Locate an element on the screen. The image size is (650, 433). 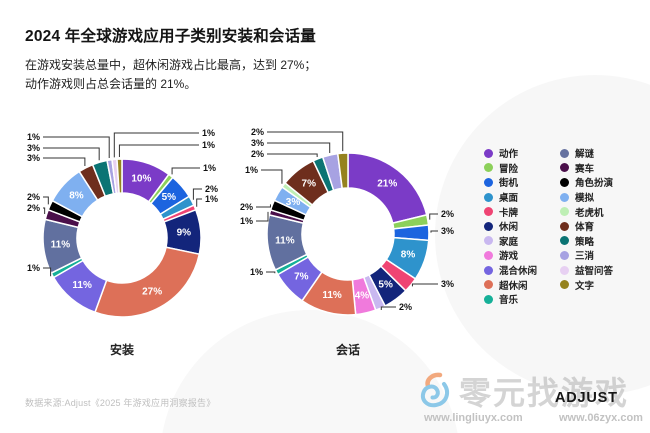
donut-installs is located at coordinates (122, 238).